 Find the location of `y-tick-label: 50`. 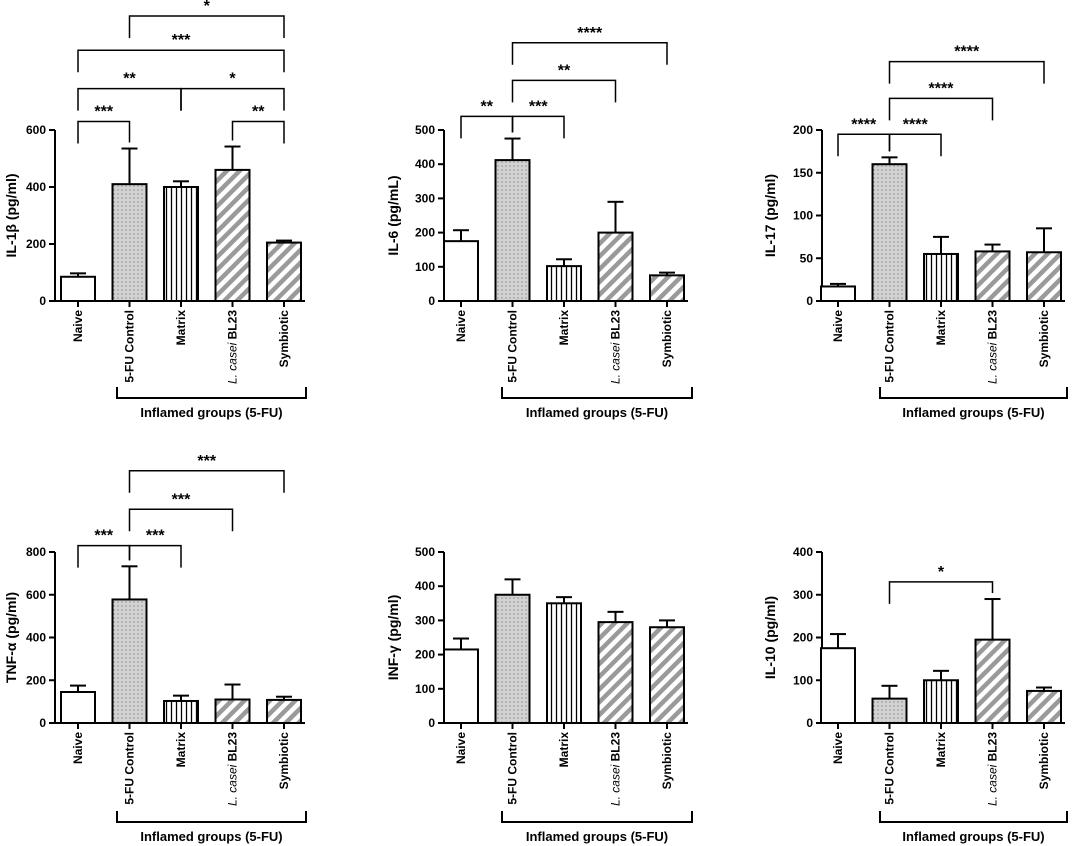

y-tick-label: 50 is located at coordinates (807, 258).